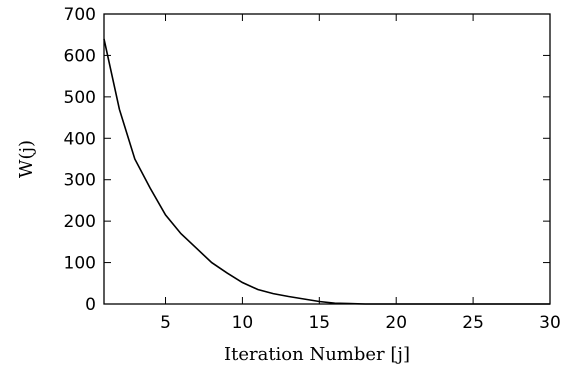 This screenshot has width=569, height=367. Describe the element at coordinates (473, 323) in the screenshot. I see `x-tick-label: 25` at that location.